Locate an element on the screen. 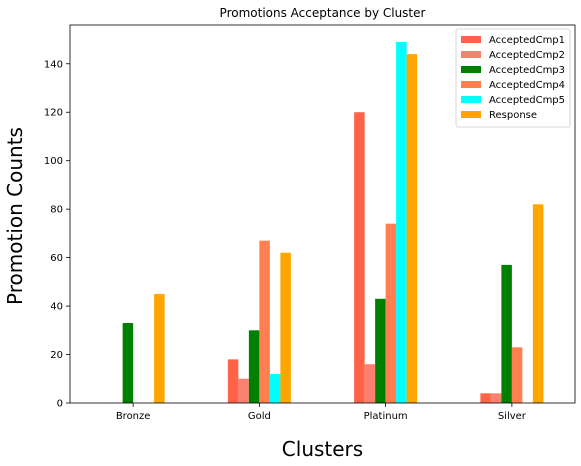  bar-acceptedcmp1-platinum is located at coordinates (359, 257).